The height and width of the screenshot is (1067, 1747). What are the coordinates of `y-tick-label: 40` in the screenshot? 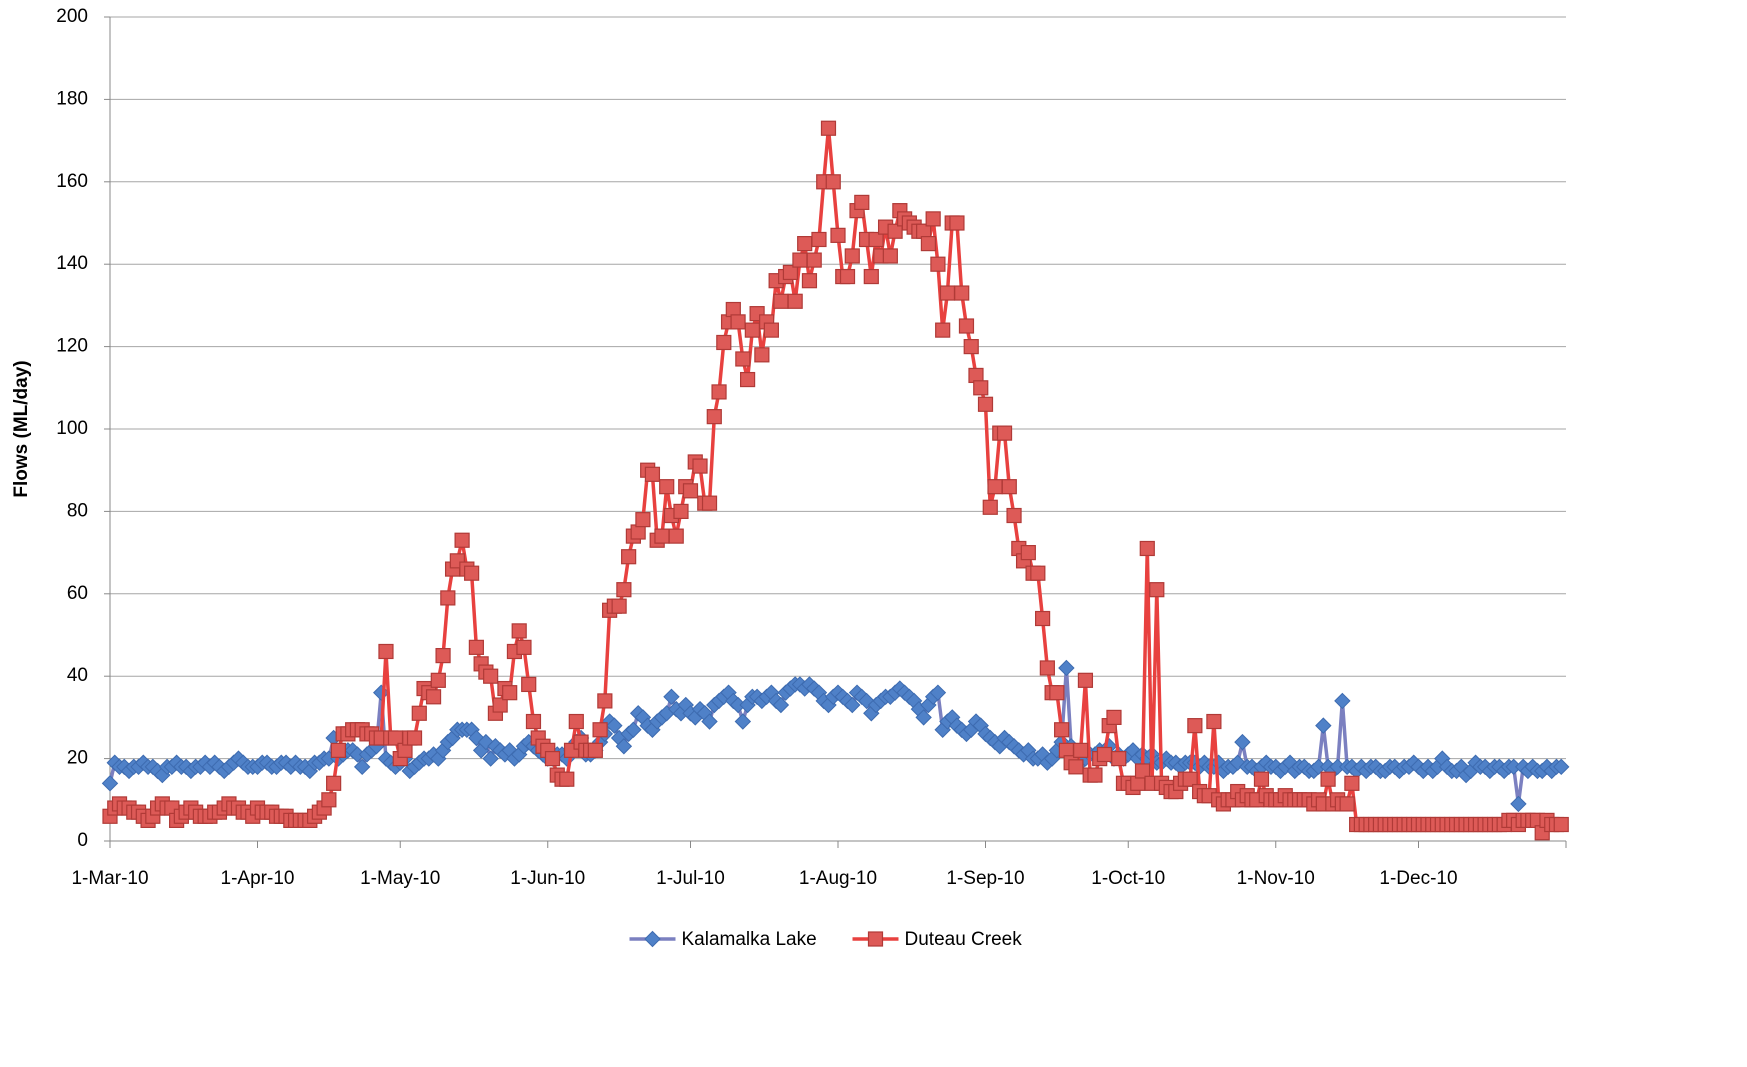 It's located at (77, 675).